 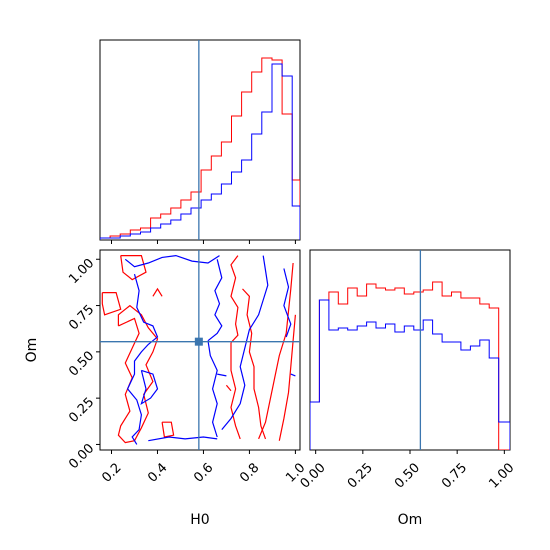 I want to click on hist_h0-step-red, so click(x=200, y=148).